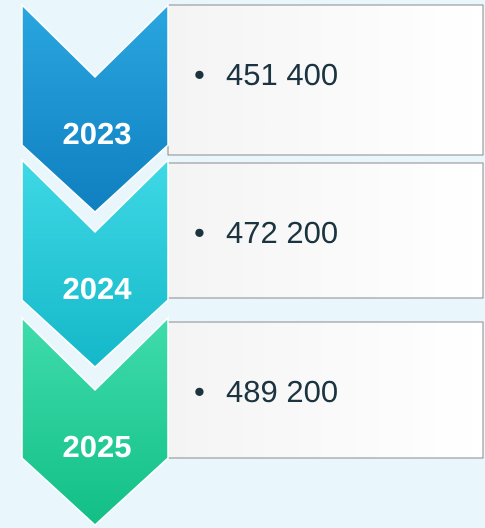  I want to click on year-label: 2025, so click(97, 446).